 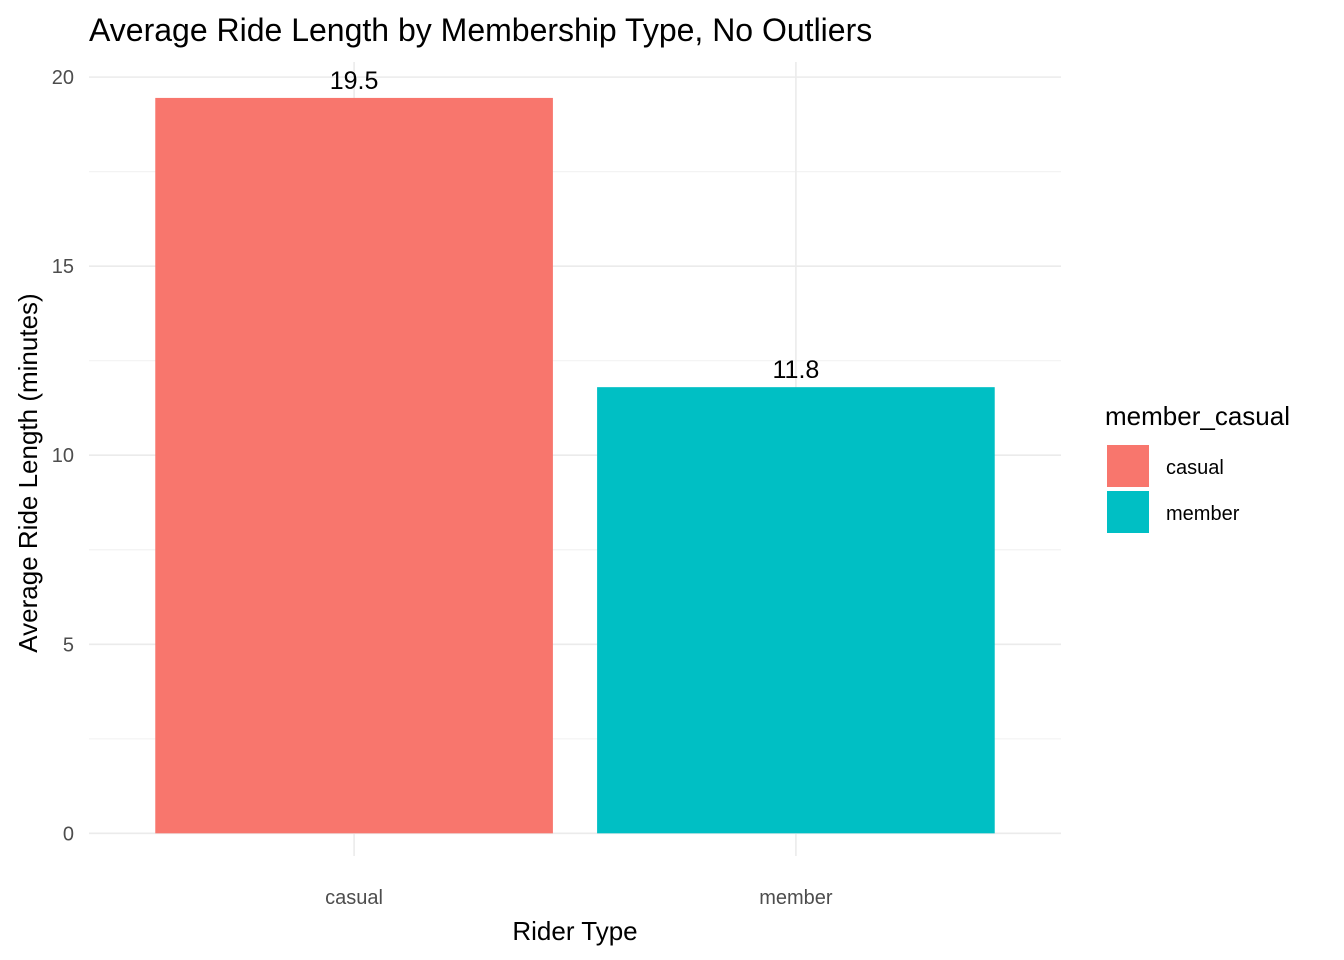 I want to click on x-axis-ticks: casual member, so click(x=579, y=898).